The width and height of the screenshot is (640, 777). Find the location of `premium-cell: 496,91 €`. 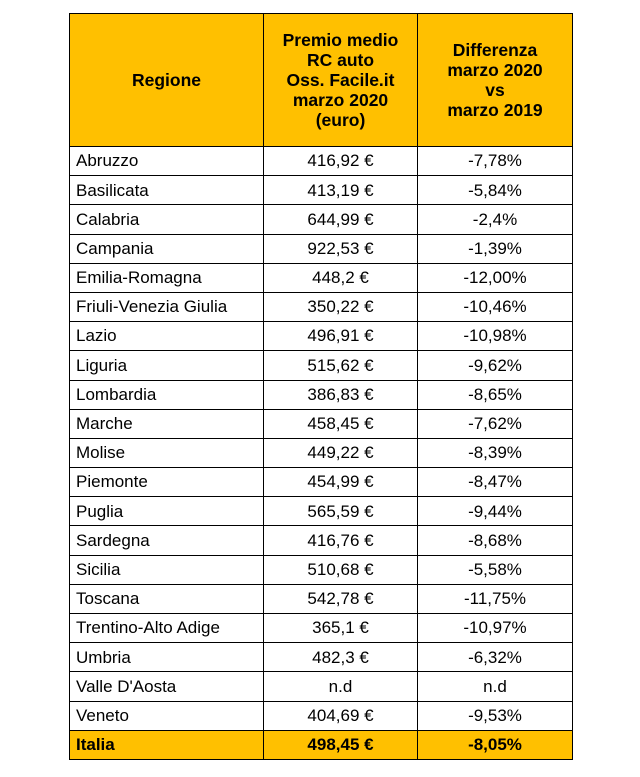

premium-cell: 496,91 € is located at coordinates (340, 336).